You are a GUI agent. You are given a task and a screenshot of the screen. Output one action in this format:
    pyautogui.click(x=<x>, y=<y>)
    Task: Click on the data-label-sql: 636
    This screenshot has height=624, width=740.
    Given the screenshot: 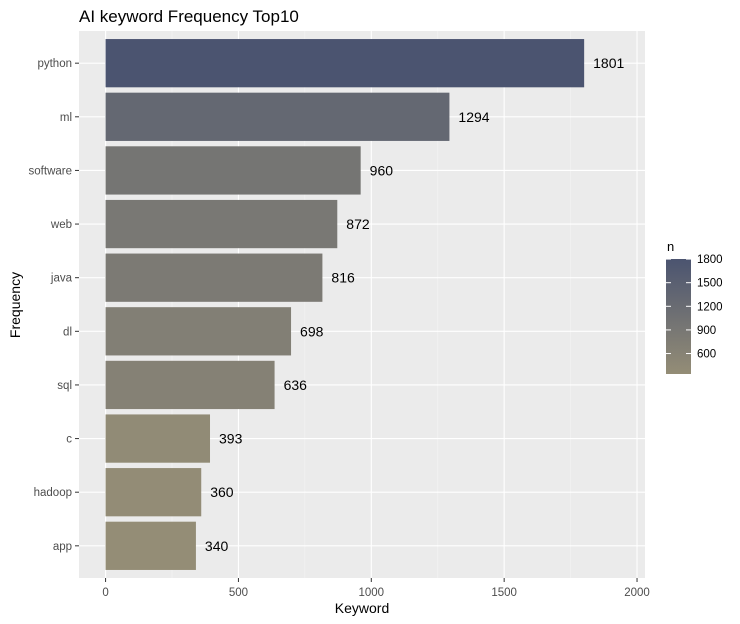 What is the action you would take?
    pyautogui.click(x=296, y=385)
    